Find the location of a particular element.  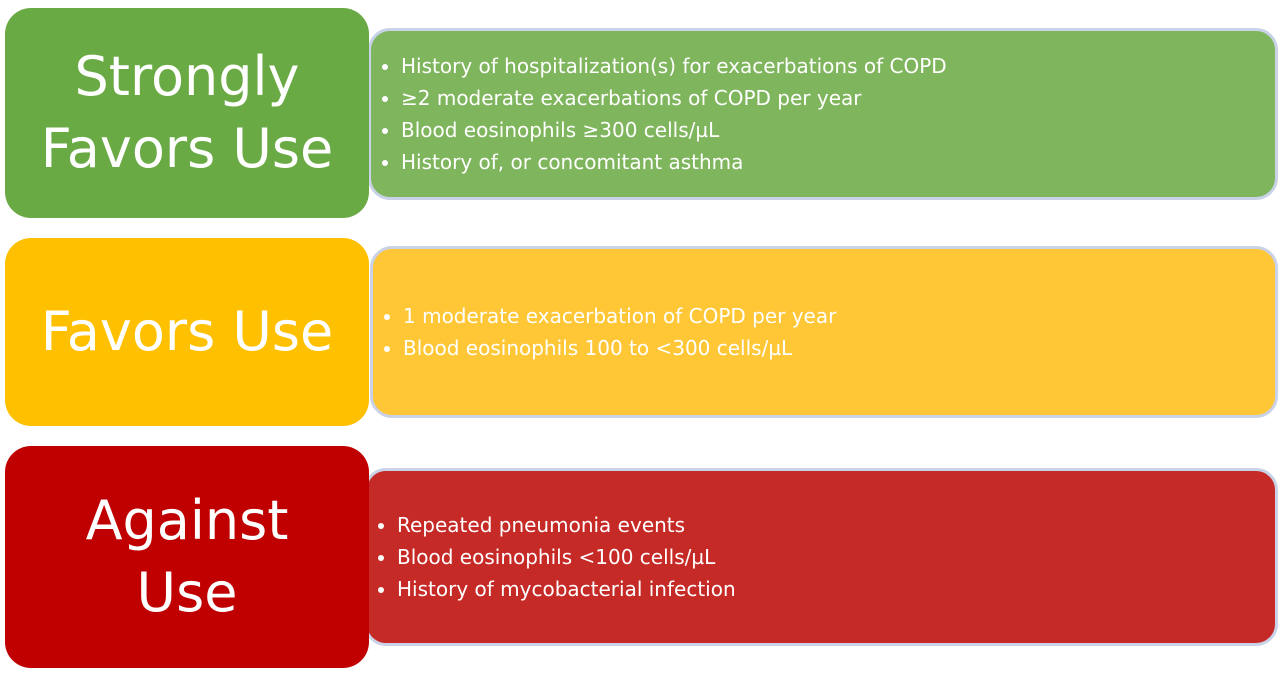

label-box: Against Use is located at coordinates (187, 557).